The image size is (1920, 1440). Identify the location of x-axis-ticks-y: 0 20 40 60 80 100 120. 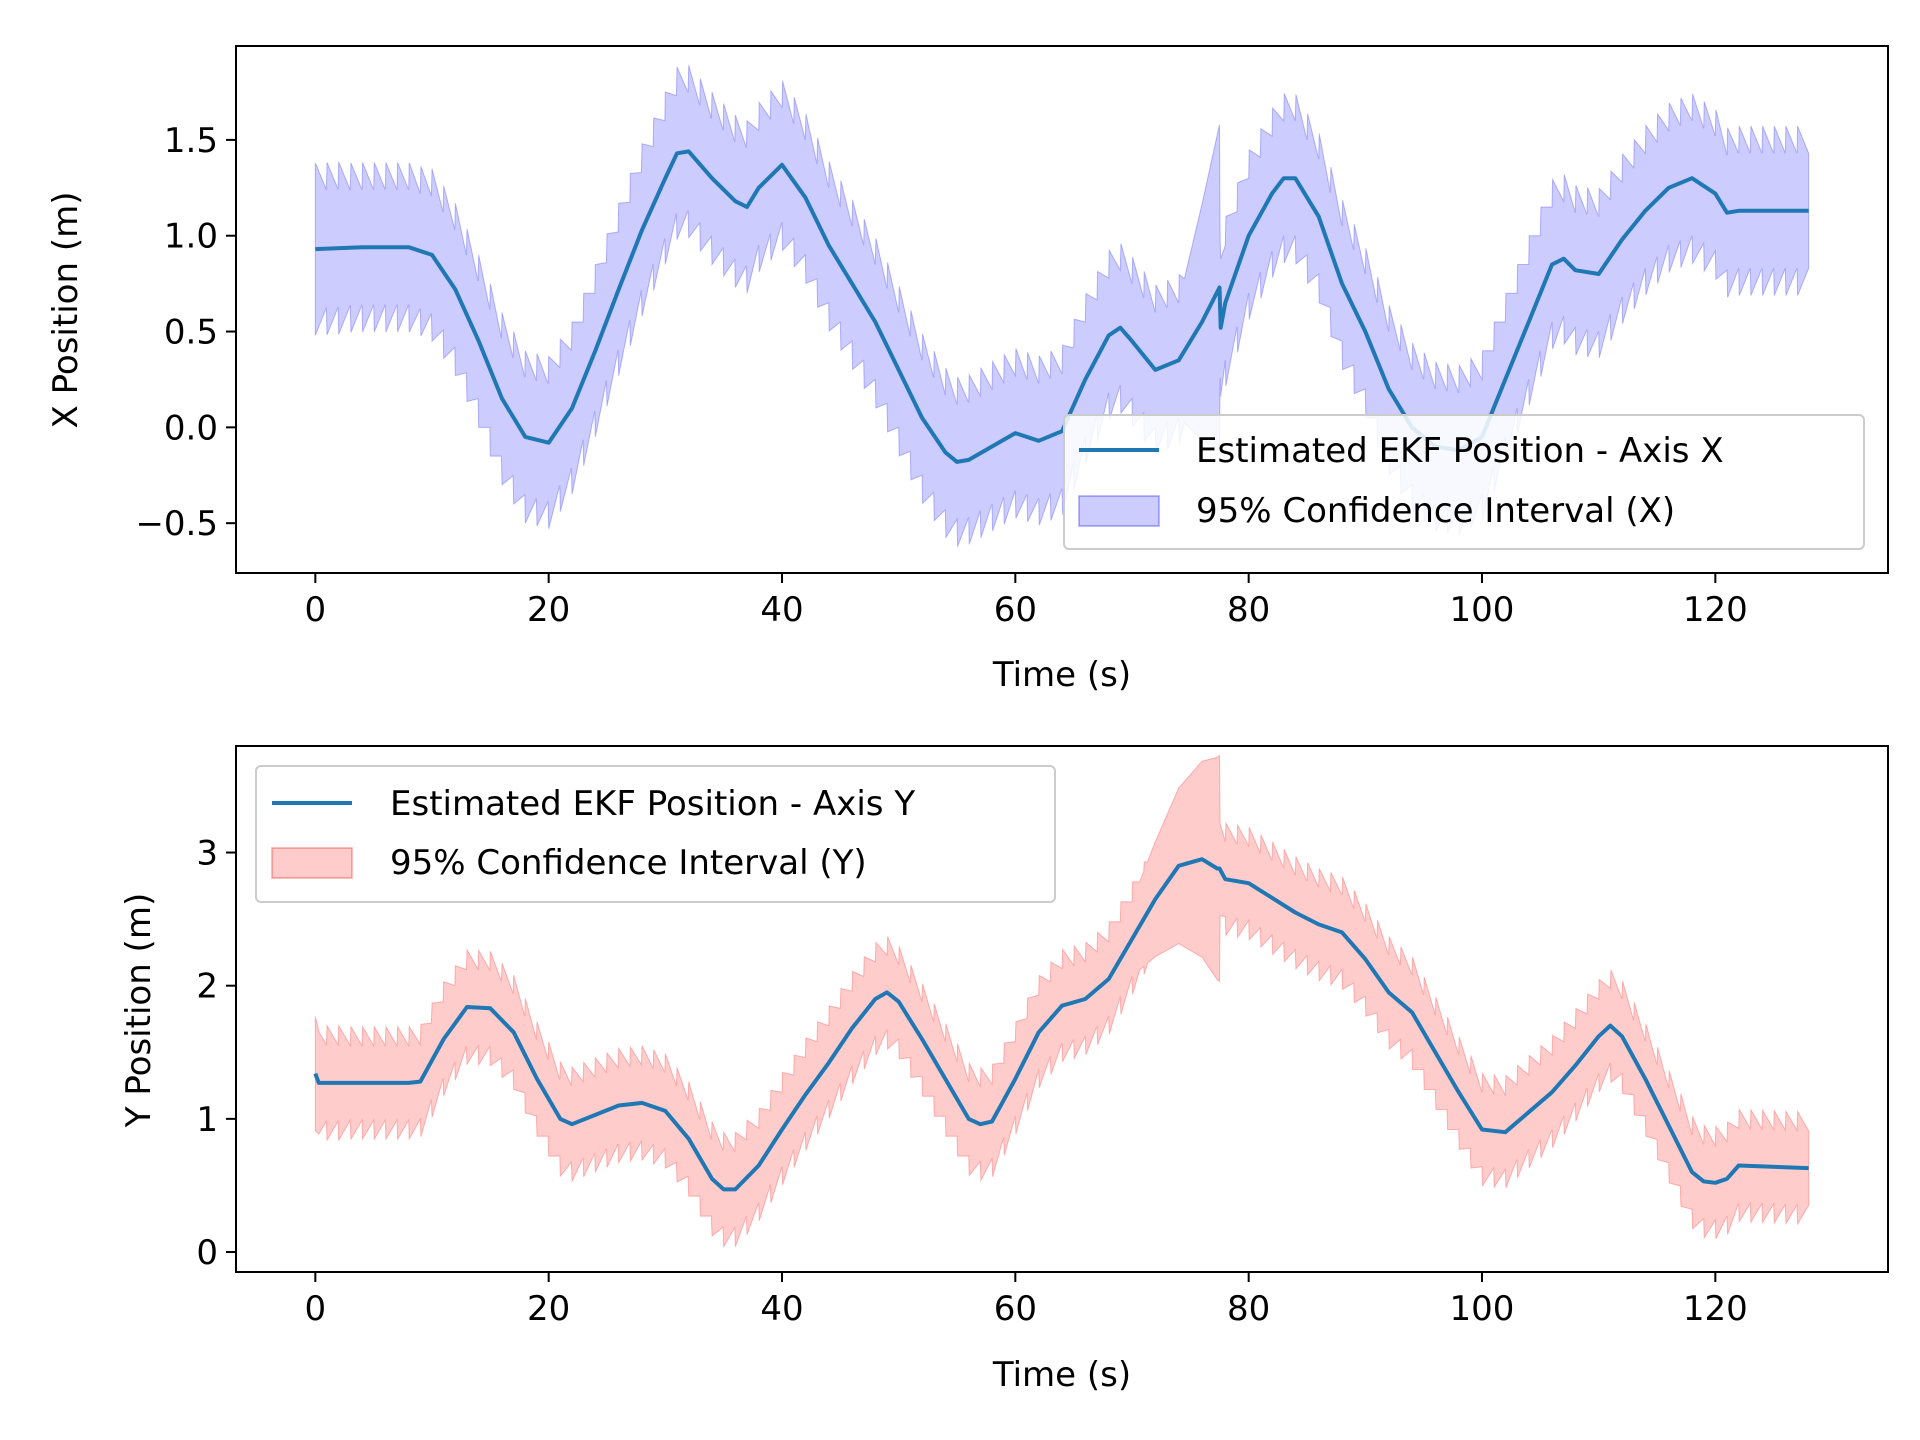
(1026, 1300).